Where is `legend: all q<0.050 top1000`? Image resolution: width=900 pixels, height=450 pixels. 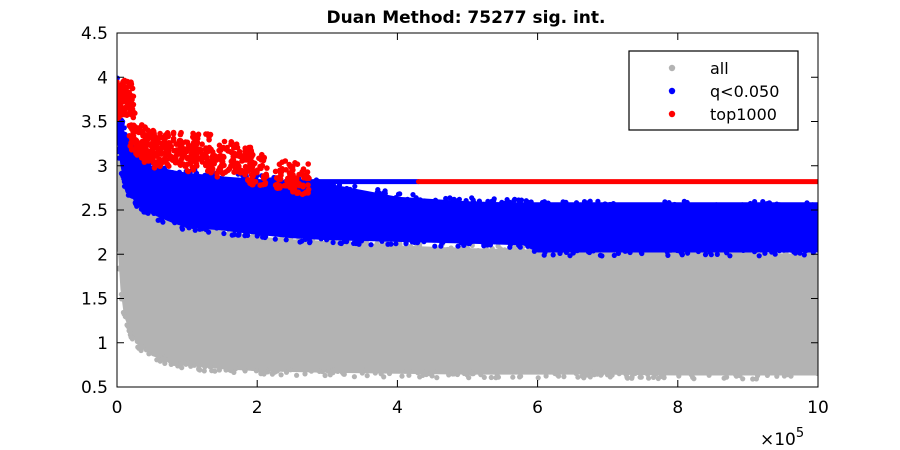
legend: all q<0.050 top1000 is located at coordinates (713, 90).